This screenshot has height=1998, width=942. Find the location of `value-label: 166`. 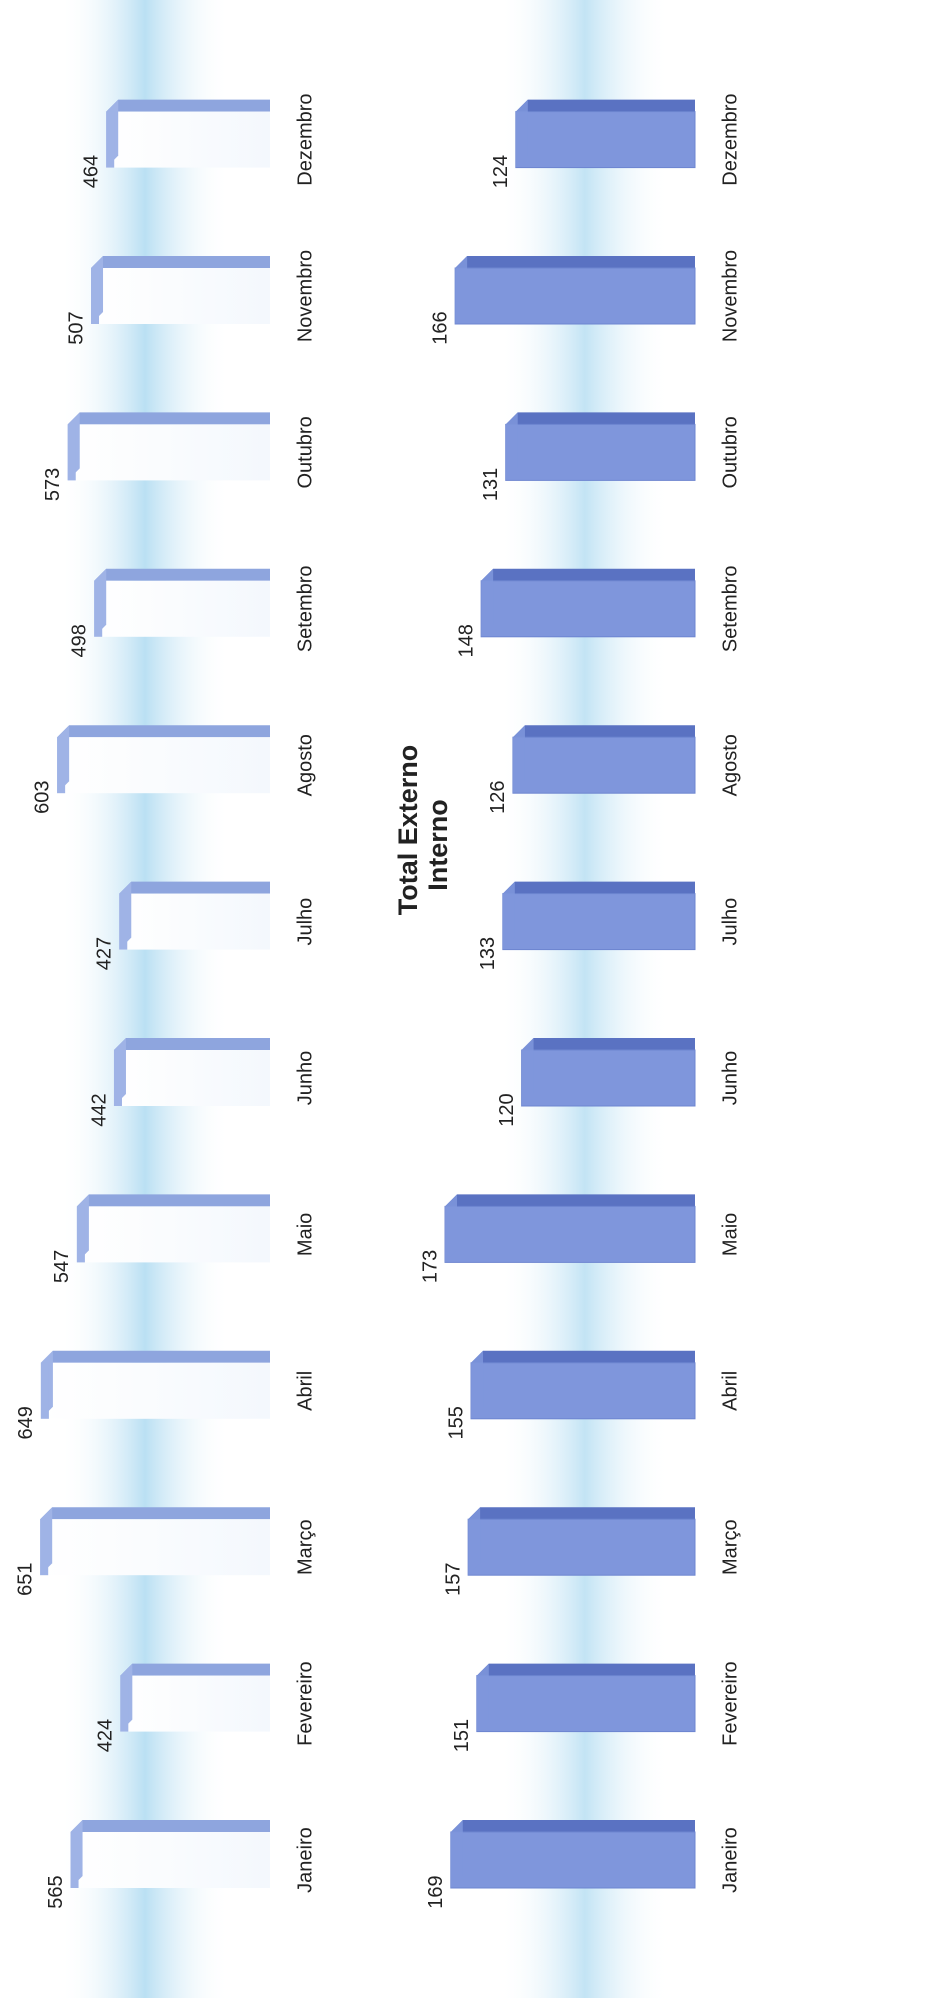

value-label: 166 is located at coordinates (440, 327).